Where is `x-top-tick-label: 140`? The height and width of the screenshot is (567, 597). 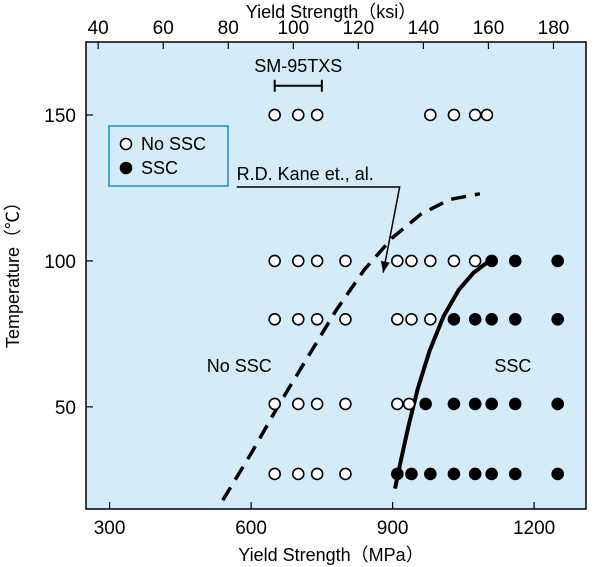 x-top-tick-label: 140 is located at coordinates (424, 28).